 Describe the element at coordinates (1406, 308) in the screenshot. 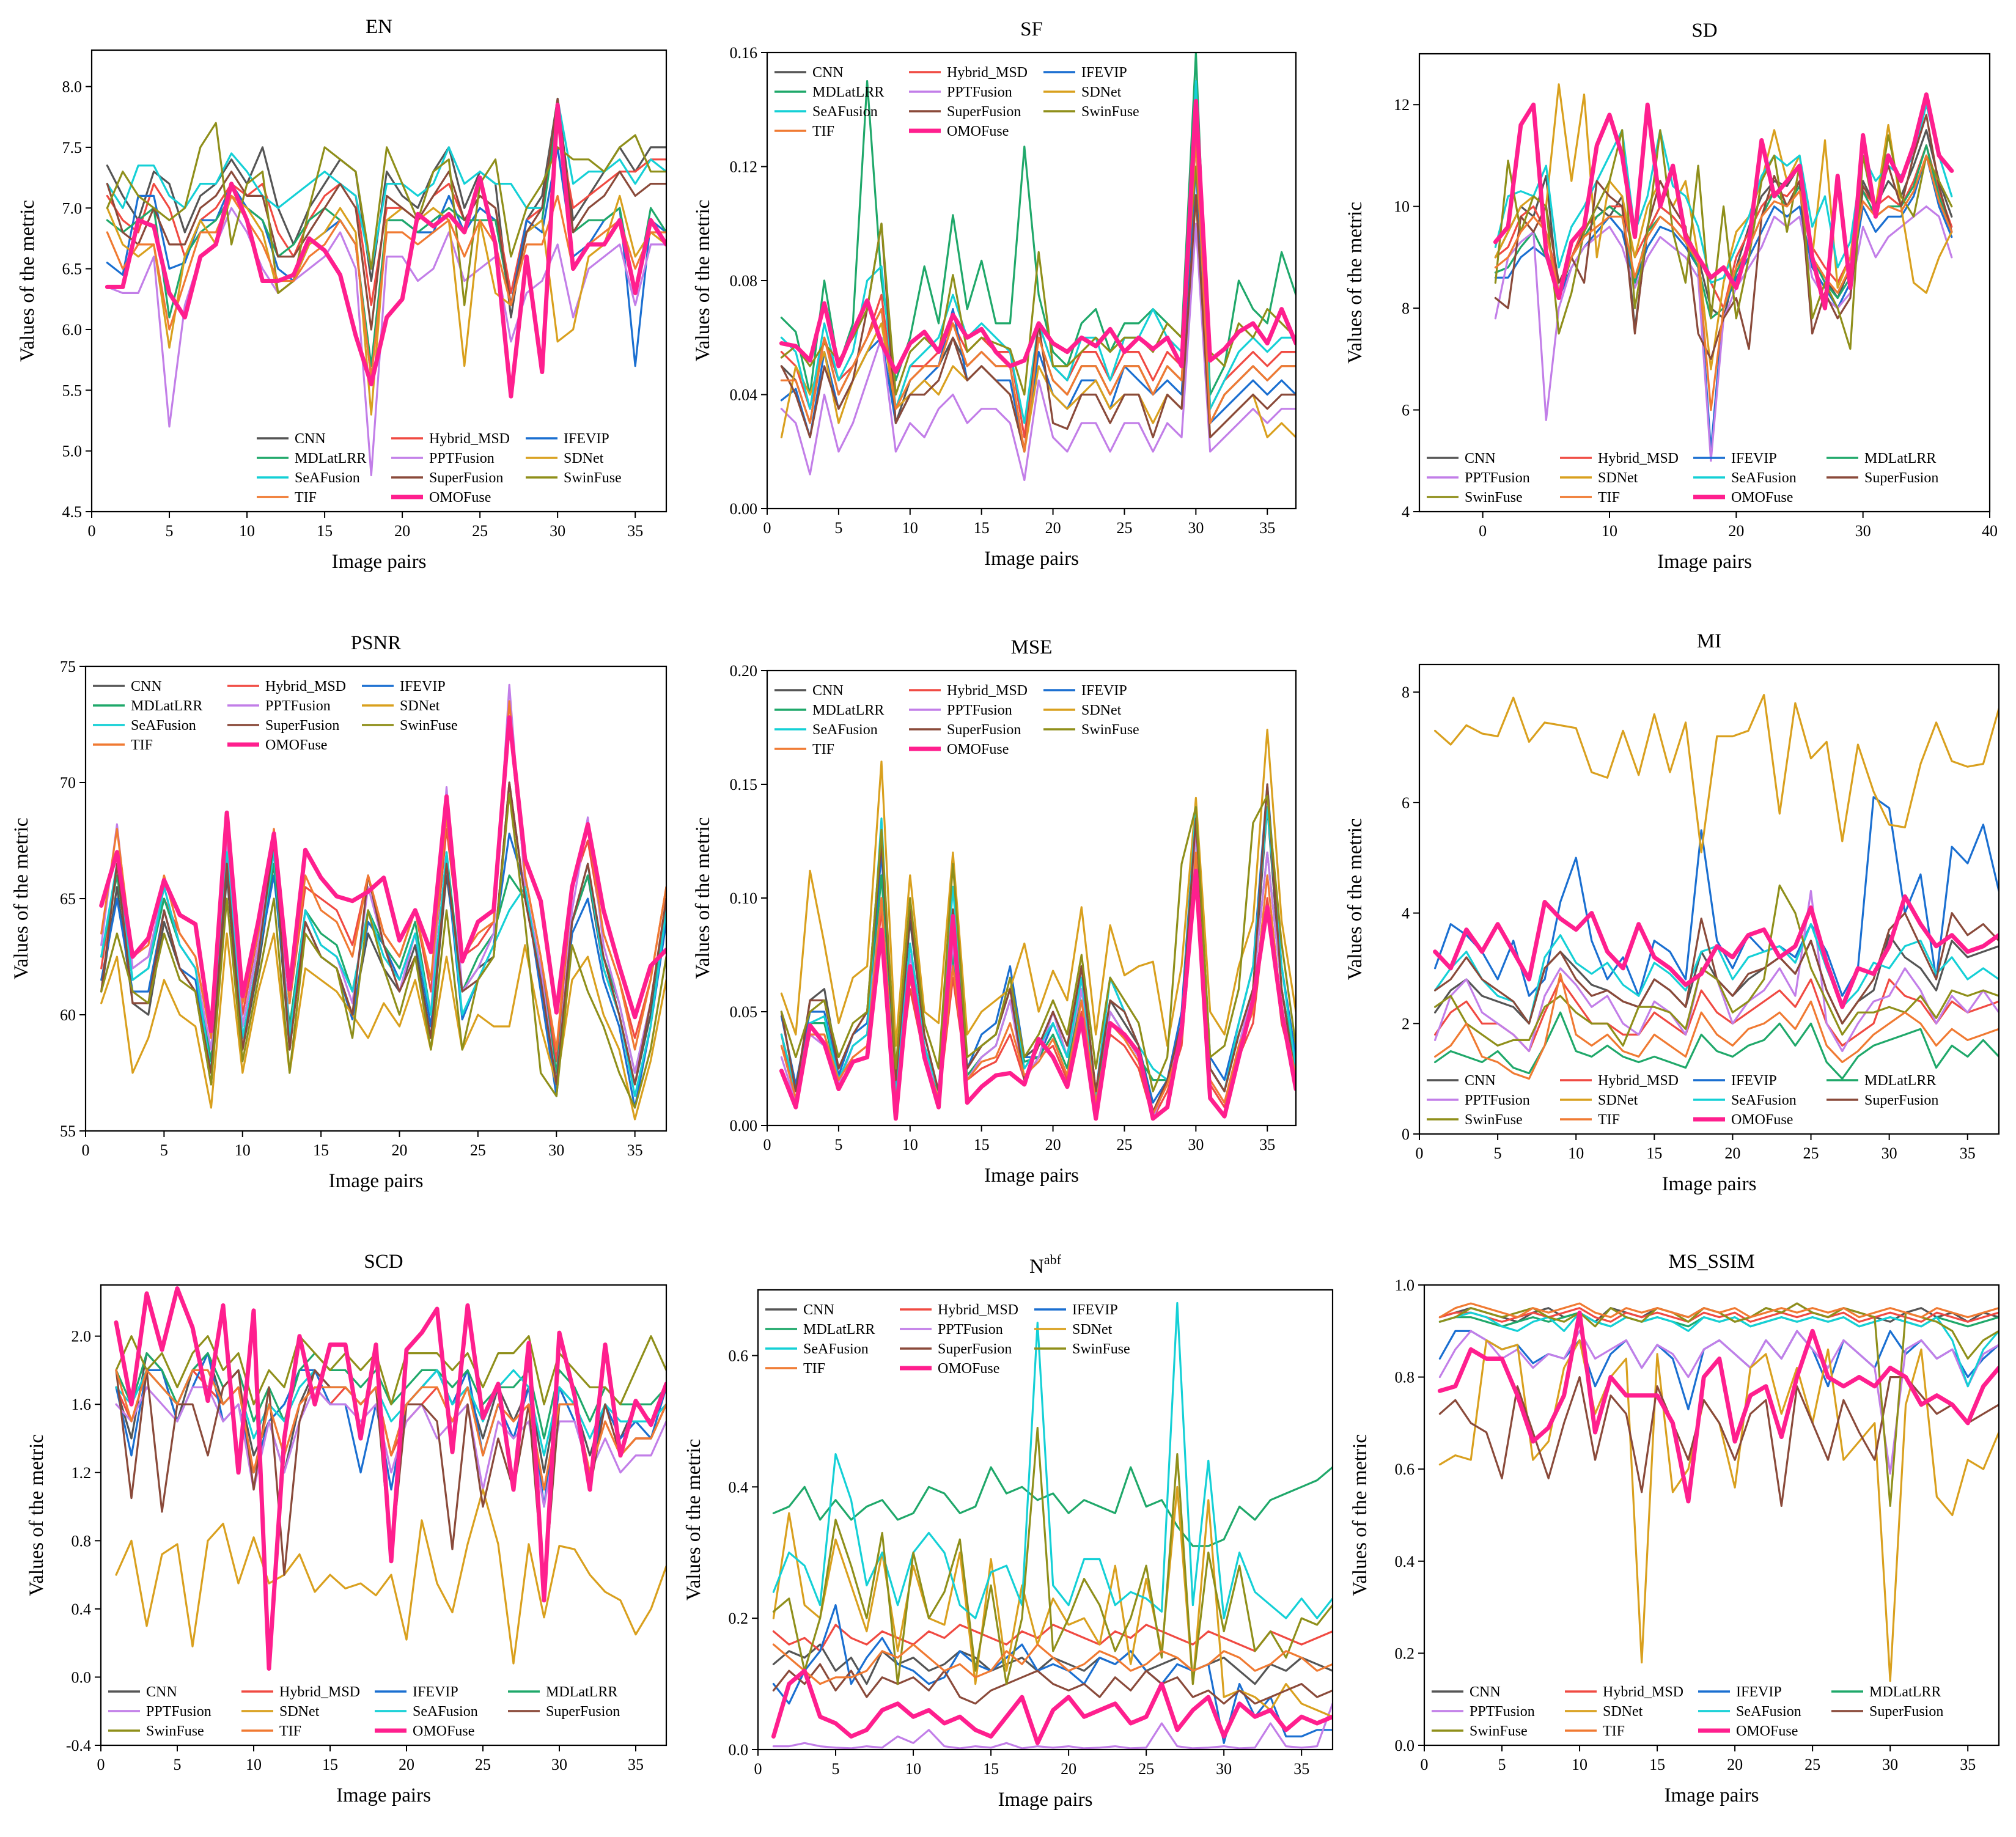

I see `y-tick-label: 8` at that location.